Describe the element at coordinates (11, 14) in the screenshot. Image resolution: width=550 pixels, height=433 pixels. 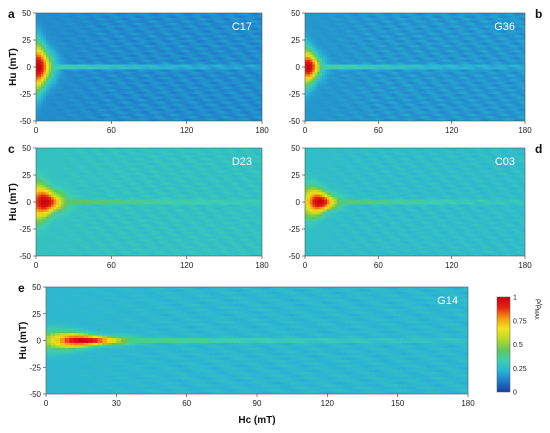
I see `panel-letter: a` at that location.